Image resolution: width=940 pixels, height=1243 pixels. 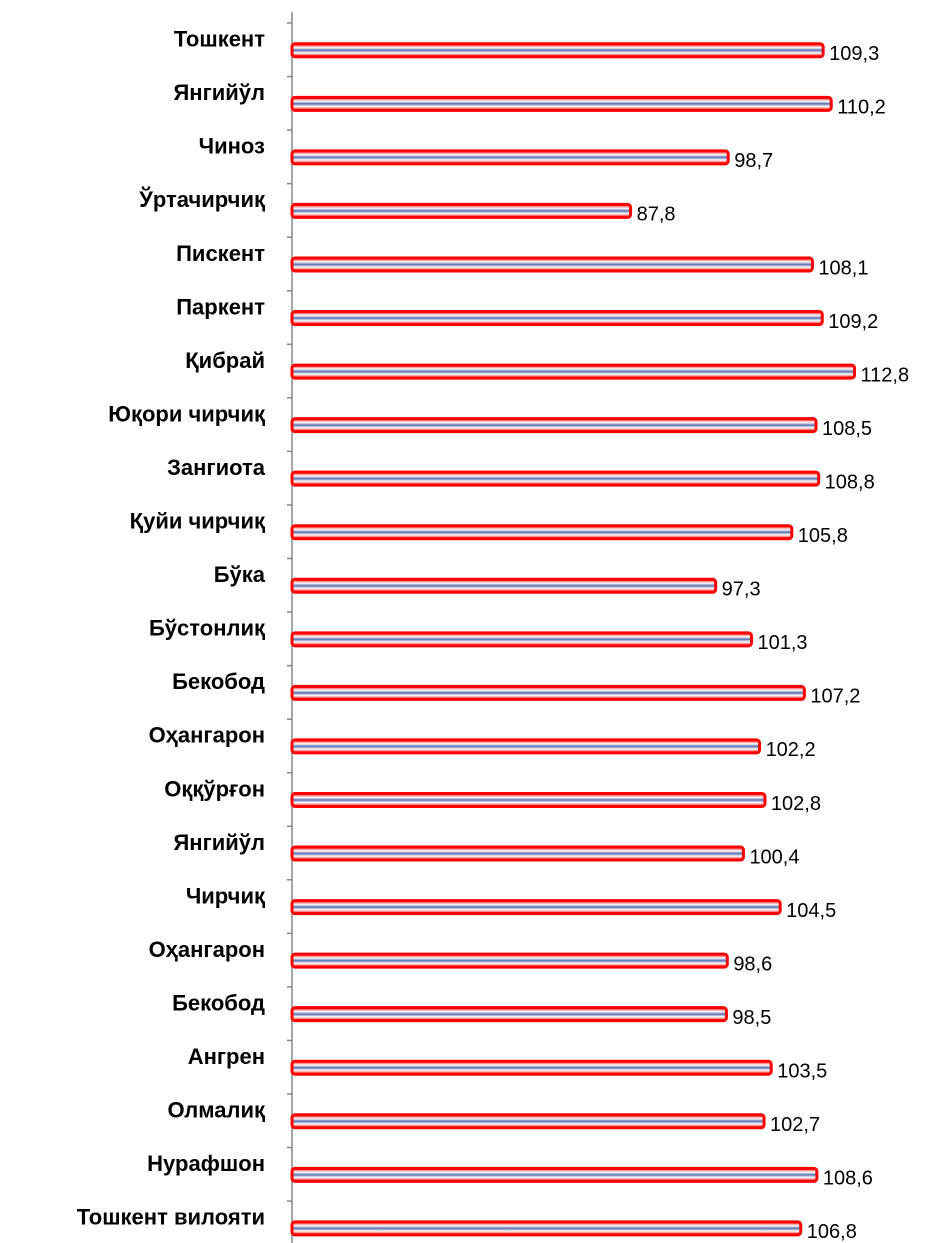 I want to click on category-label: Бўстонлиқ, so click(x=207, y=628).